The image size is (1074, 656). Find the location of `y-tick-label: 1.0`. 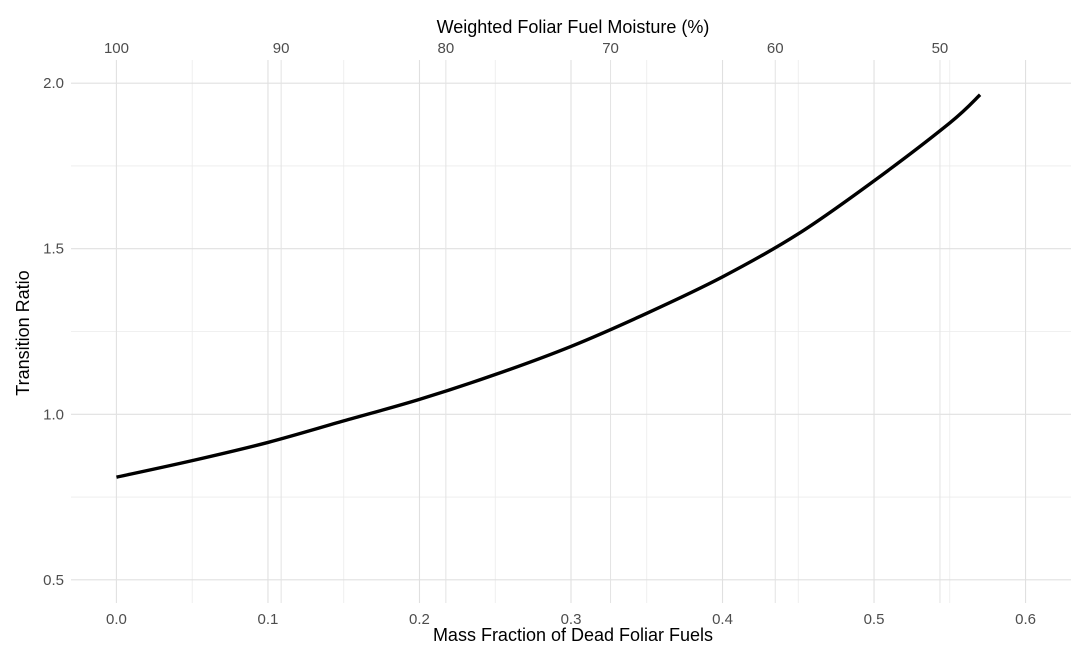

y-tick-label: 1.0 is located at coordinates (53, 414).